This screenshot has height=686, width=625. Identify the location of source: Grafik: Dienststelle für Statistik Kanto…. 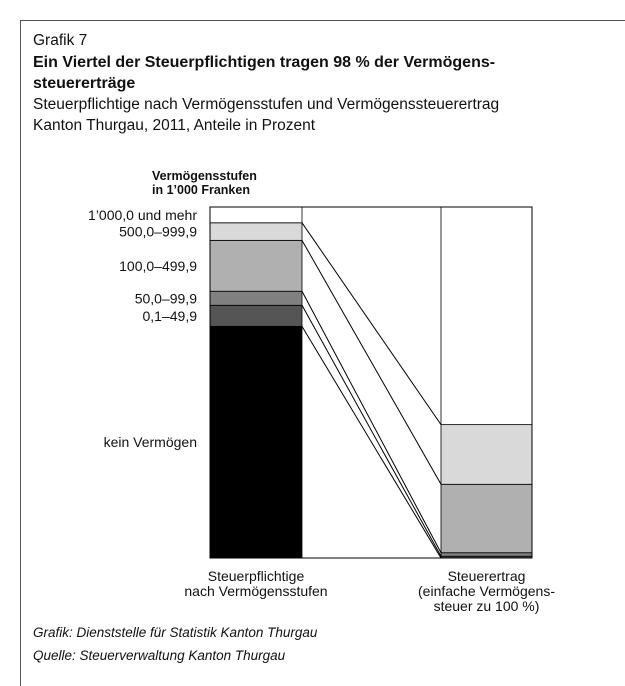
(175, 632).